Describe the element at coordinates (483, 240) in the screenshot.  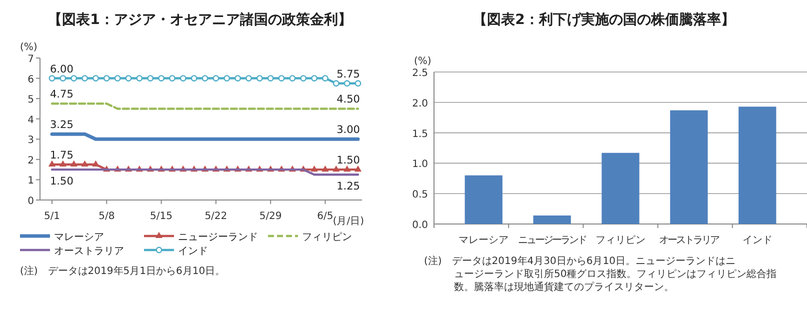
I see `x-tick-label: マレーシア` at that location.